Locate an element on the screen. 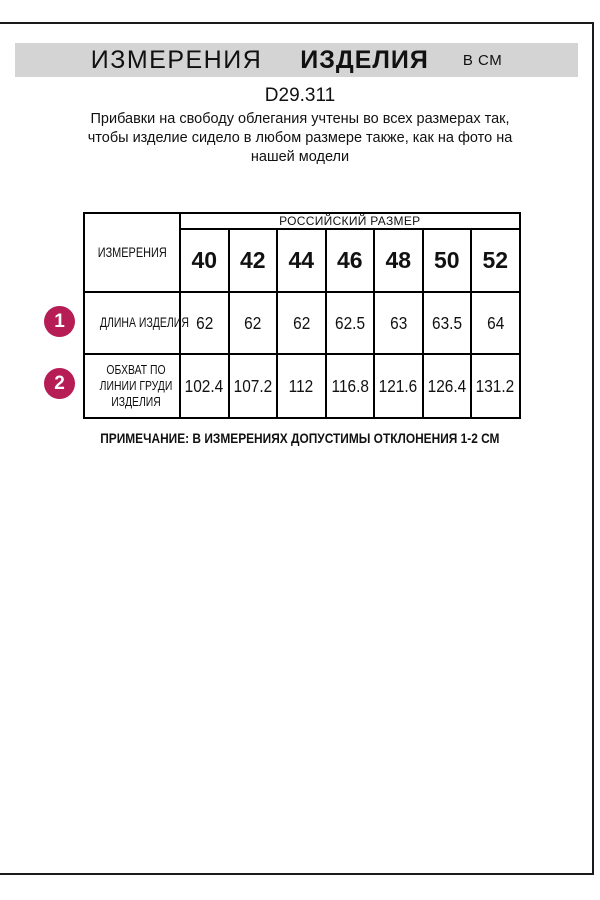  chest-value: 107.2 is located at coordinates (252, 386).